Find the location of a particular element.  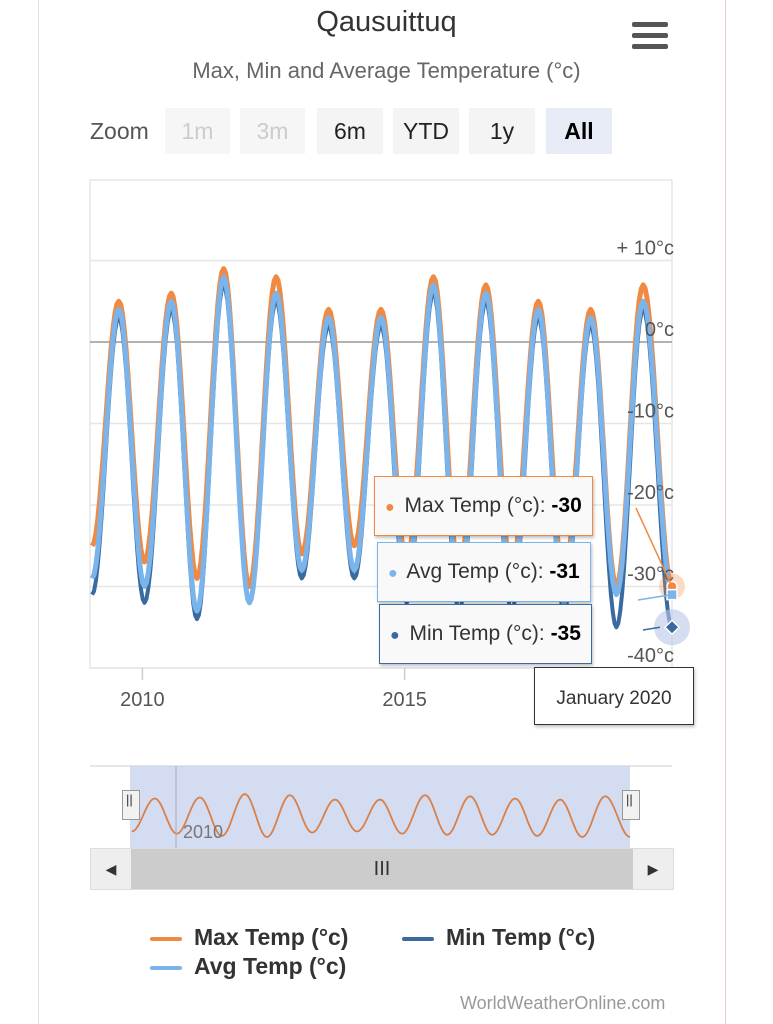

legend-swatch-avg is located at coordinates (166, 967).